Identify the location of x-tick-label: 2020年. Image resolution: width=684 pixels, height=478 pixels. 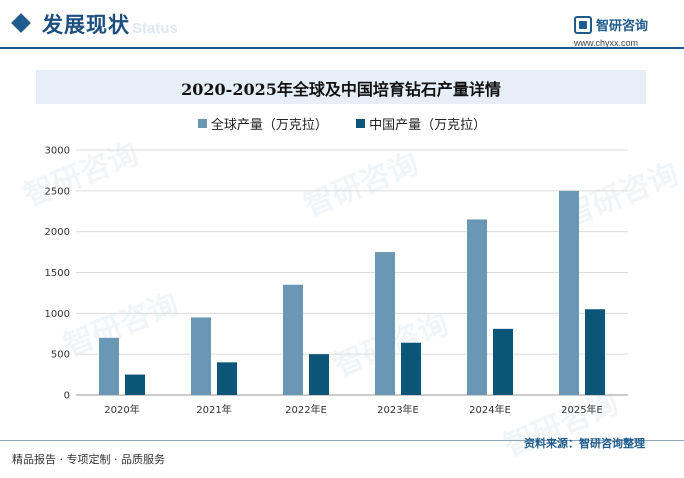
(121, 409).